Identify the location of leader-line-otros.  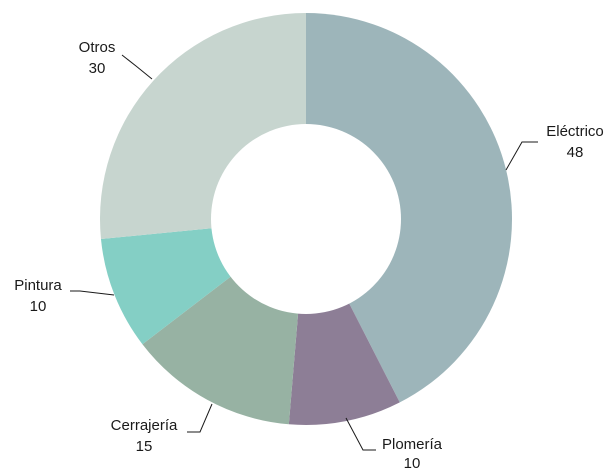
(137, 67).